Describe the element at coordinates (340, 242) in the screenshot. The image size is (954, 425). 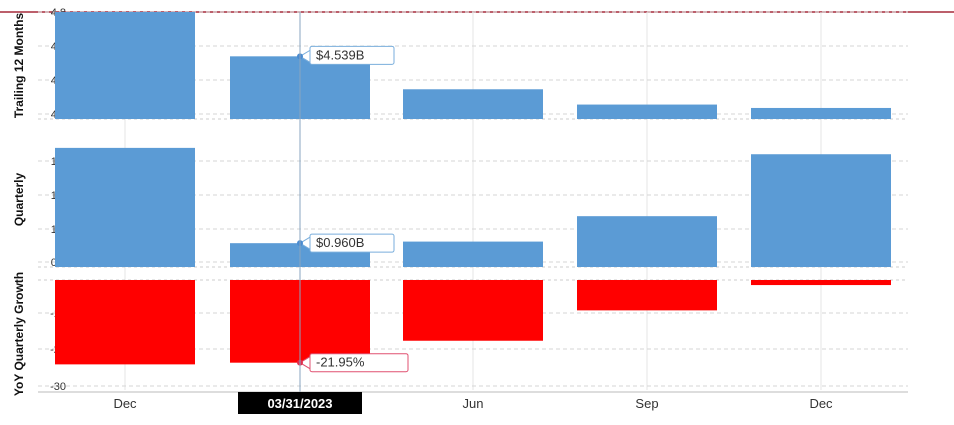
I see `tooltip-label: $0.960B` at that location.